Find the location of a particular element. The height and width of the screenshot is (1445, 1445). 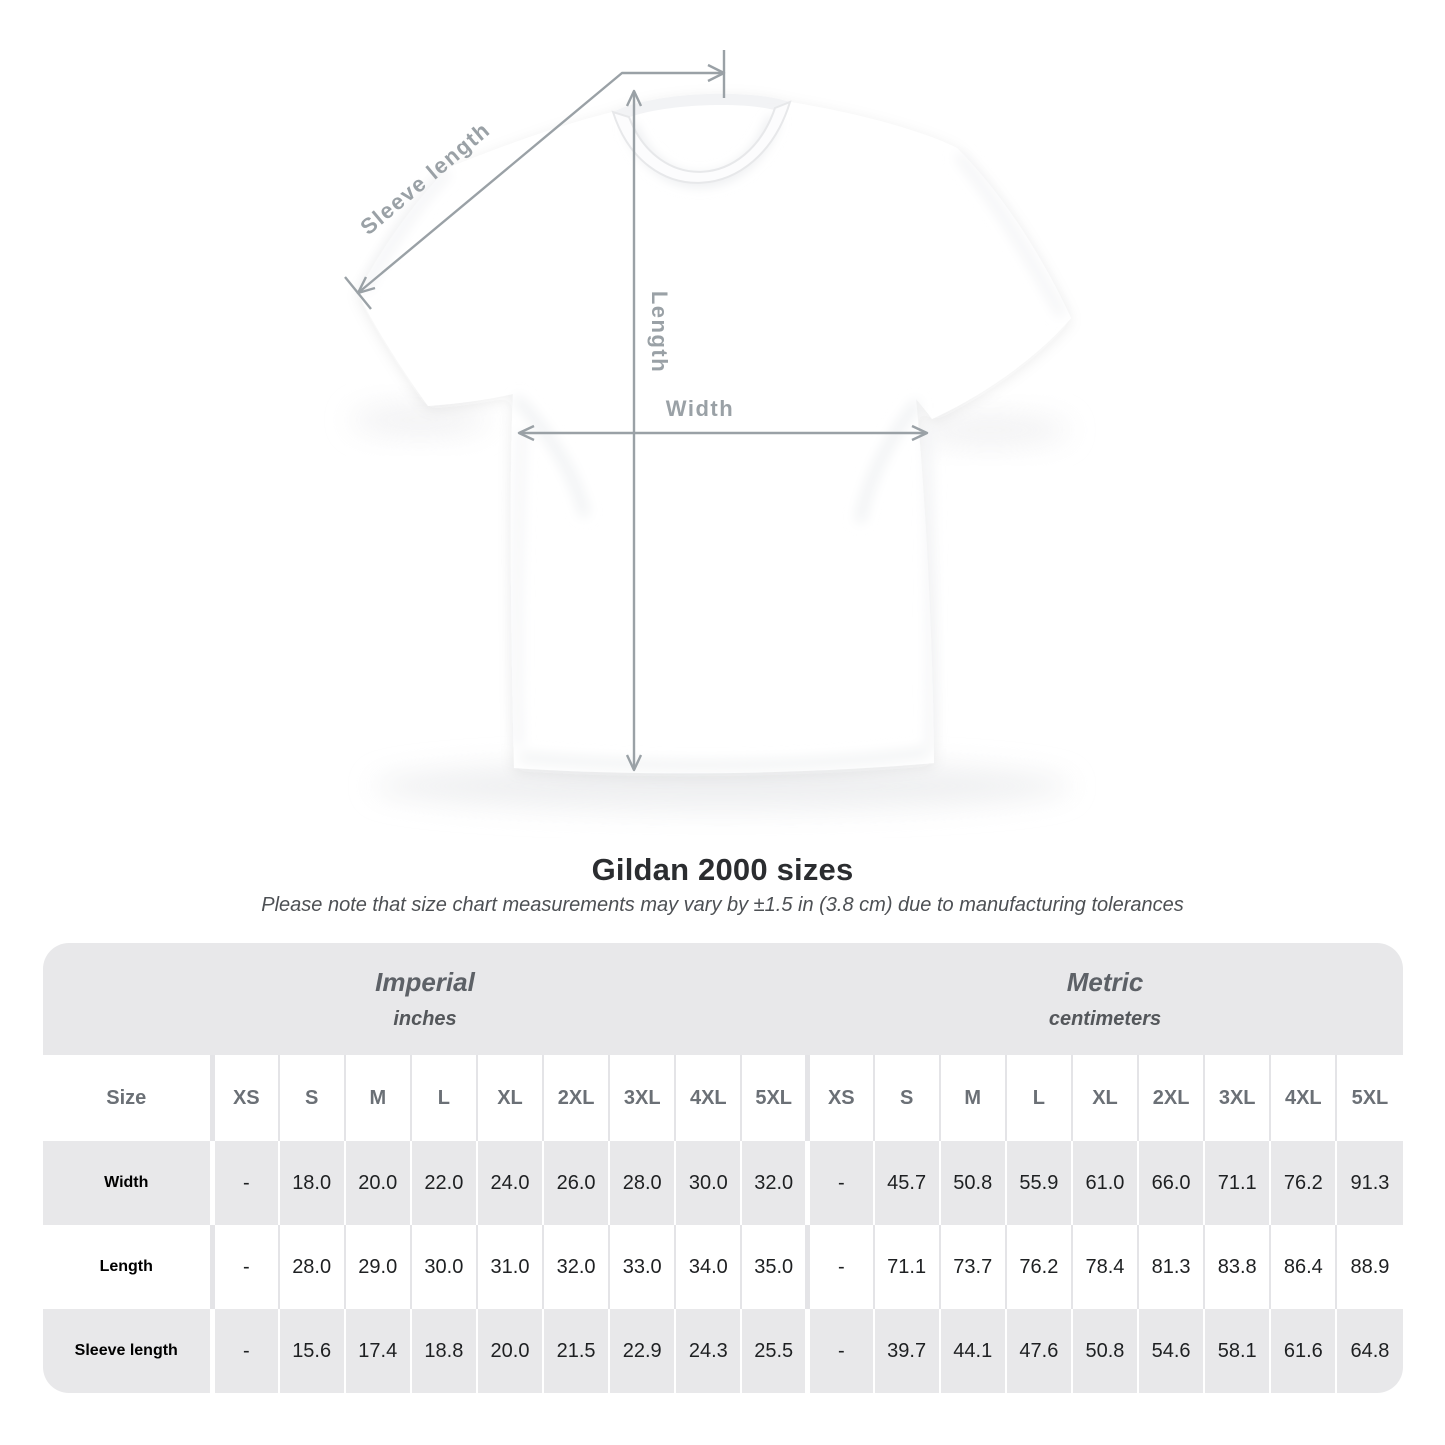

value-cell: 78.4 is located at coordinates (1104, 1267).